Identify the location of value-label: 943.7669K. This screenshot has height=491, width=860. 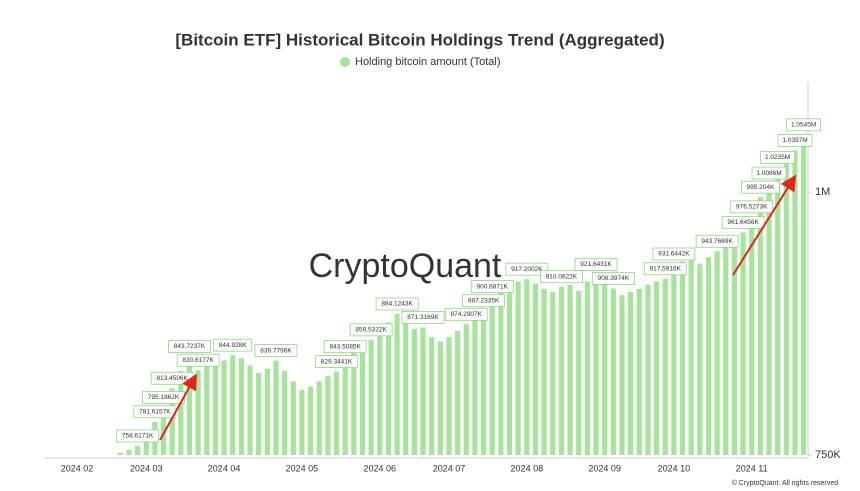
(717, 241).